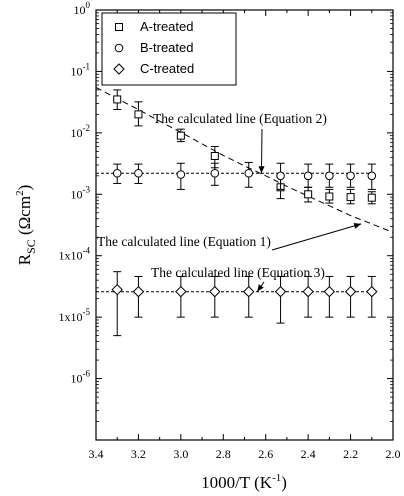 Image resolution: width=404 pixels, height=496 pixels. I want to click on x-tick-label: 2.2, so click(350, 454).